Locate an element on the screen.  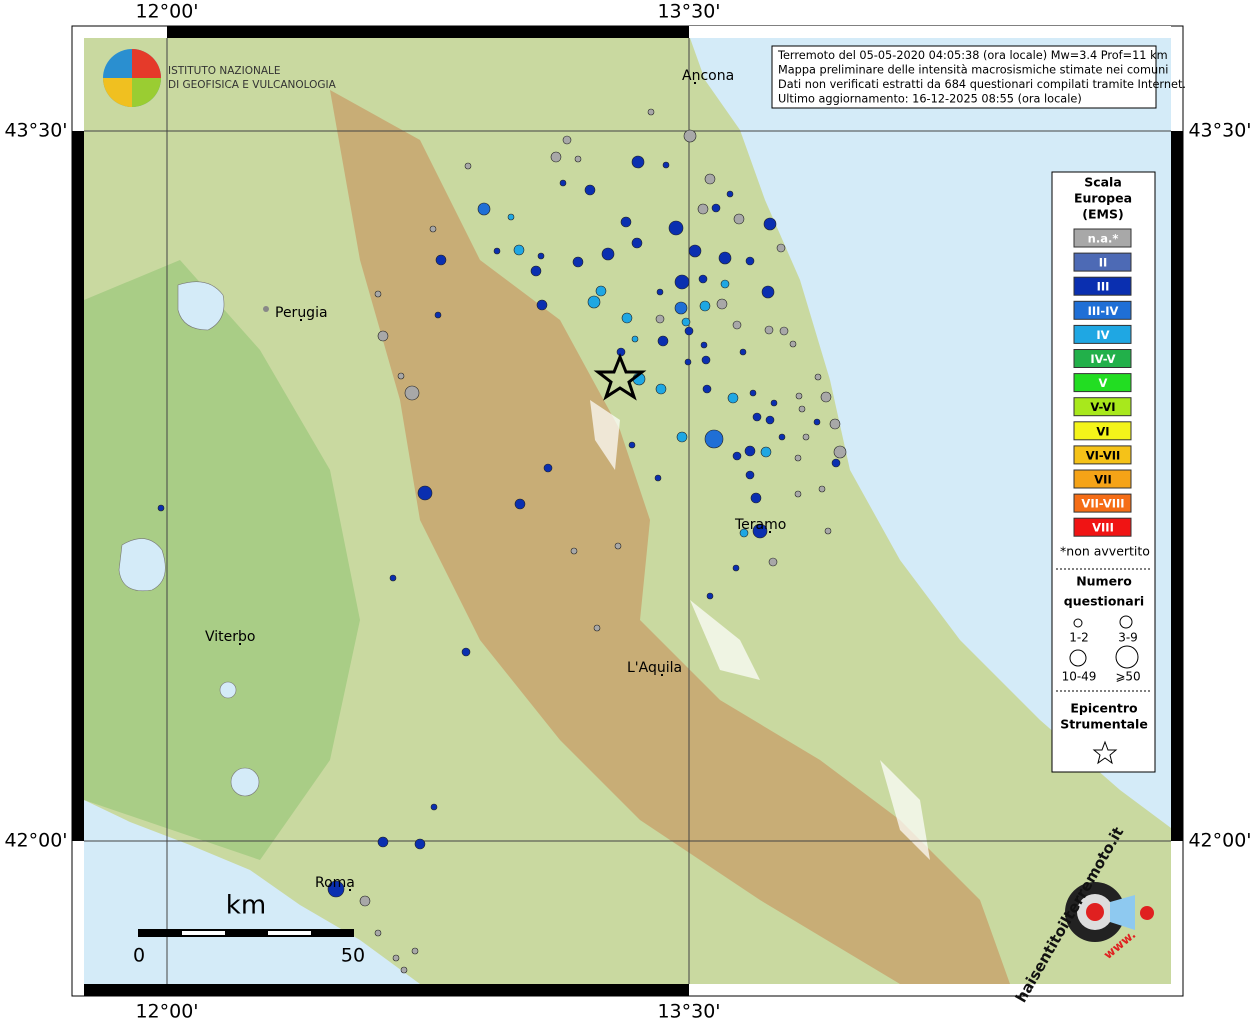
badge is located at coordinates (1109, 912).